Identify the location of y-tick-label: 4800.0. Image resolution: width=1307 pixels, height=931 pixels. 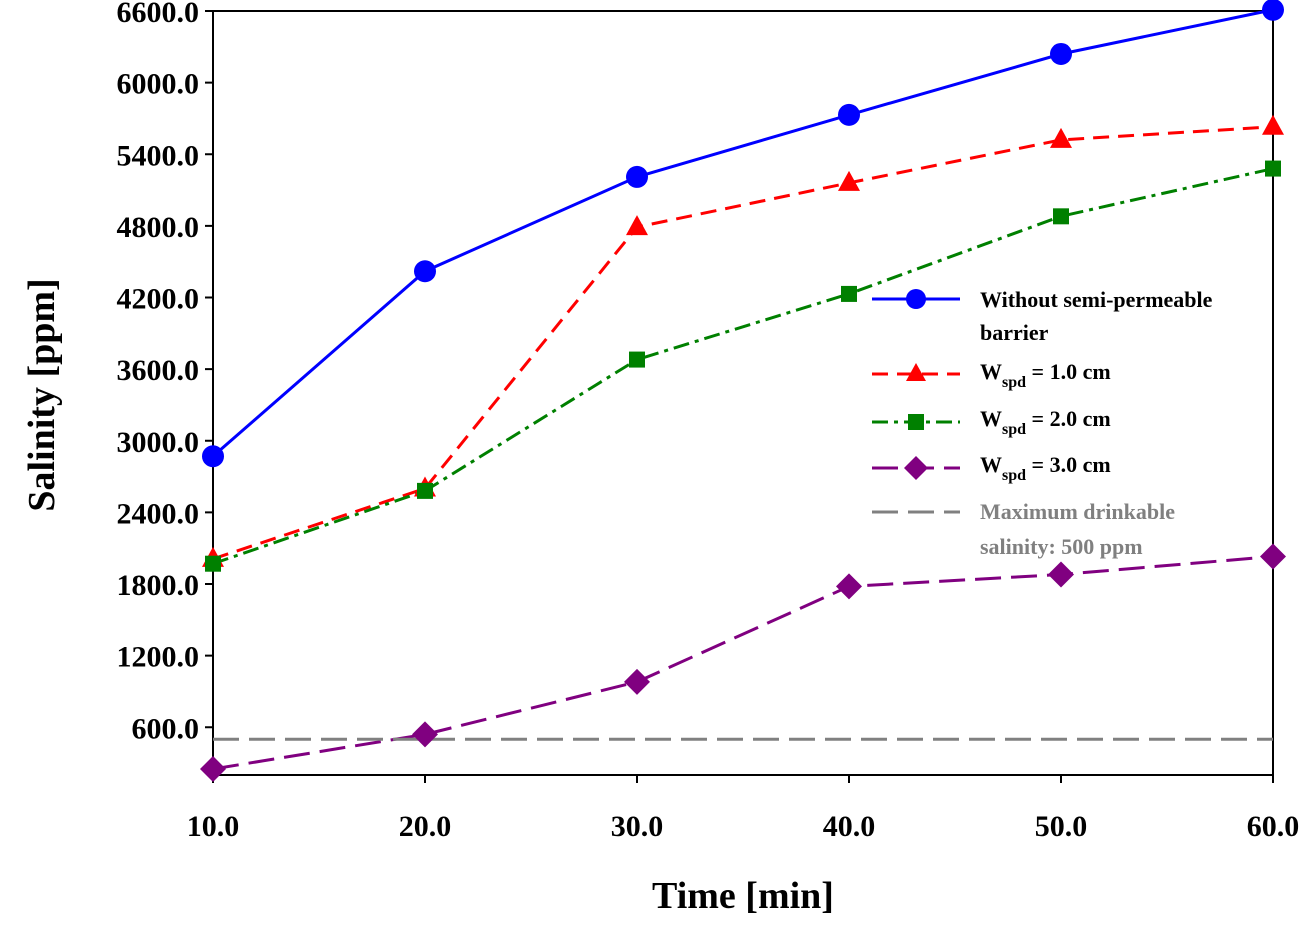
(158, 227).